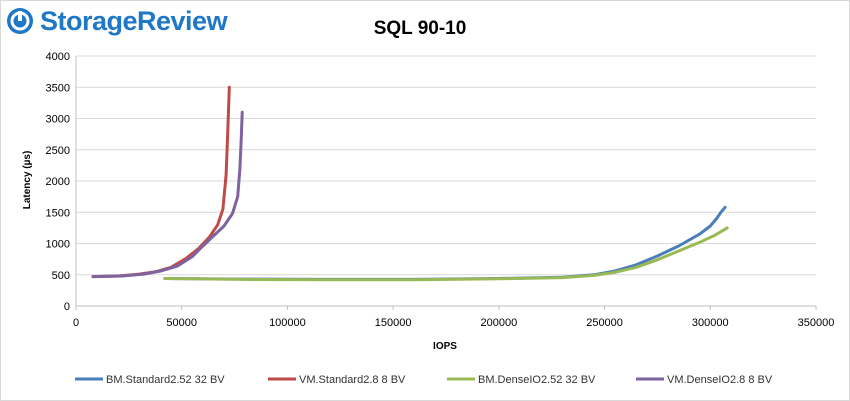 Image resolution: width=850 pixels, height=401 pixels. Describe the element at coordinates (76, 323) in the screenshot. I see `x-tick-label: 0` at that location.